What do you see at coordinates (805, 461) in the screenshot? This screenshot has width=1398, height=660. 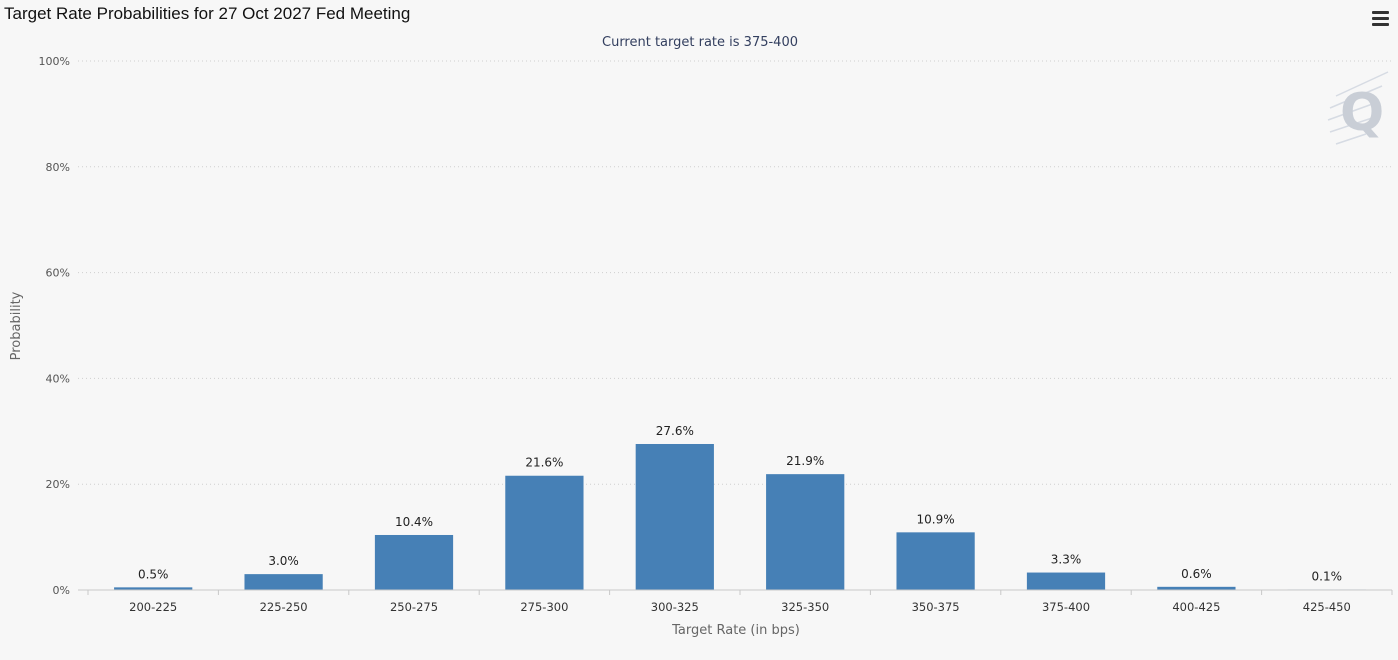 I see `data-label: 21.9%` at bounding box center [805, 461].